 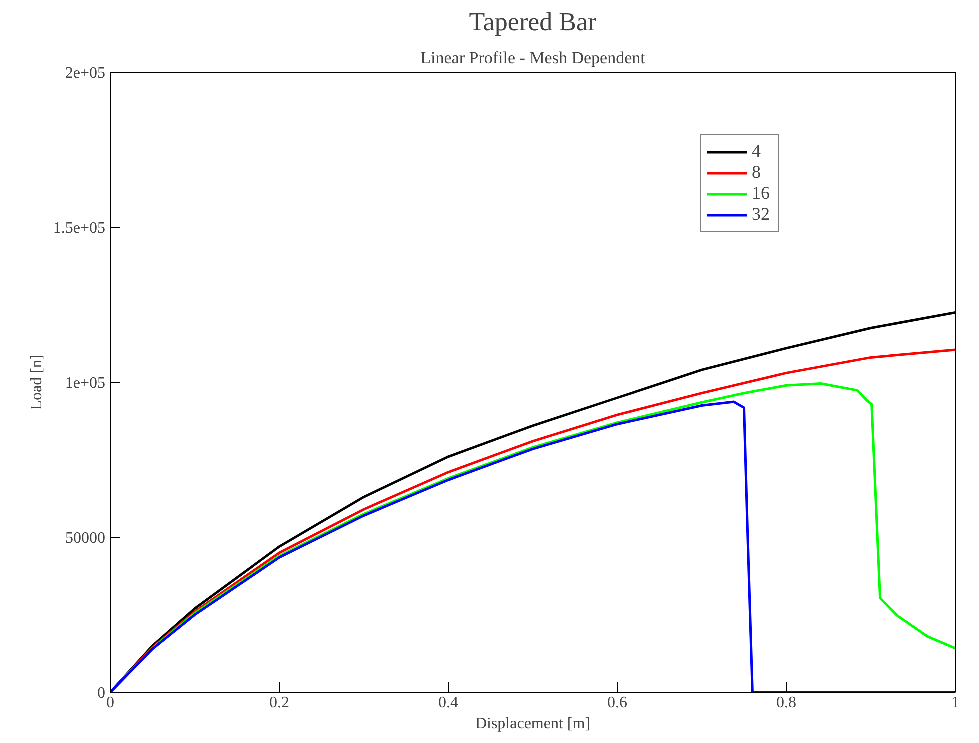 What do you see at coordinates (761, 214) in the screenshot?
I see `legend-label: 32` at bounding box center [761, 214].